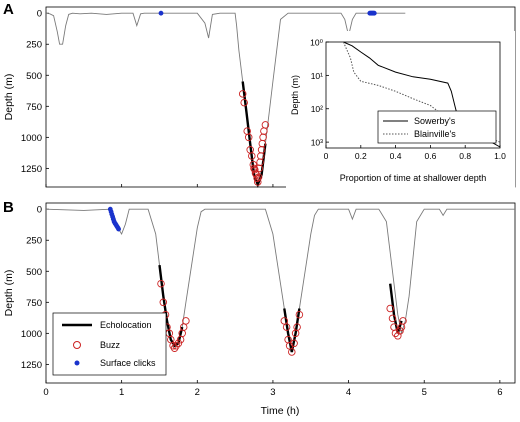 The image size is (520, 422). Describe the element at coordinates (272, 392) in the screenshot. I see `panel-b-x-tick-label: 3` at that location.